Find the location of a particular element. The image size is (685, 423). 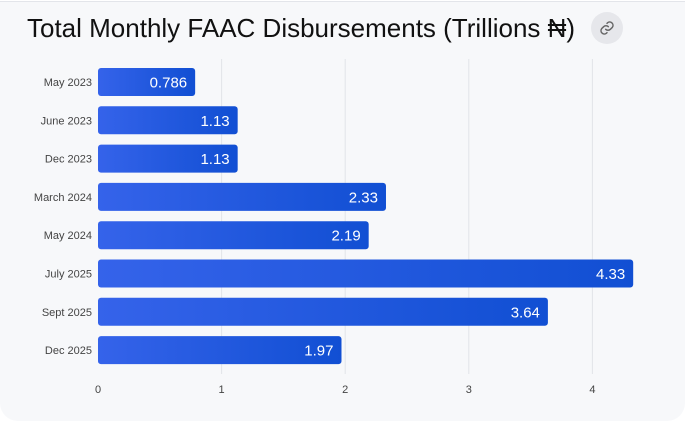

bar-value-label: 4.33 is located at coordinates (610, 274).